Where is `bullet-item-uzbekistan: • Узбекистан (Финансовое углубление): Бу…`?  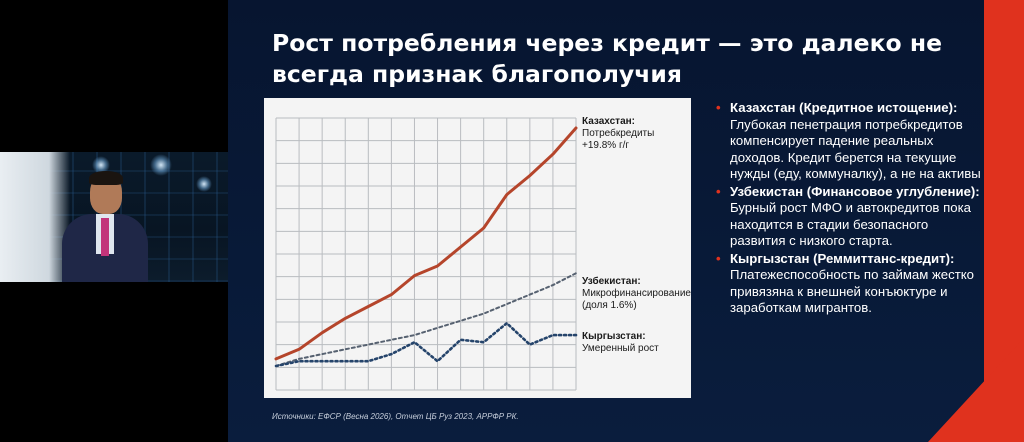 bullet-item-uzbekistan: • Узбекистан (Финансовое углубление): Бу… is located at coordinates (848, 217).